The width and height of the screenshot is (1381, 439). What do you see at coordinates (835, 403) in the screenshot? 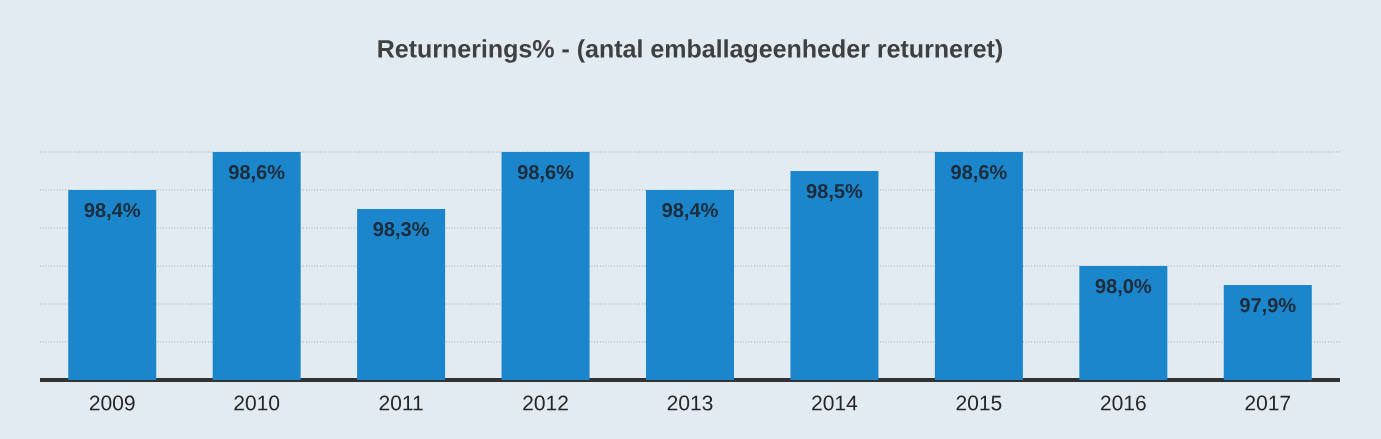
I see `x-tick-label: 2014` at bounding box center [835, 403].